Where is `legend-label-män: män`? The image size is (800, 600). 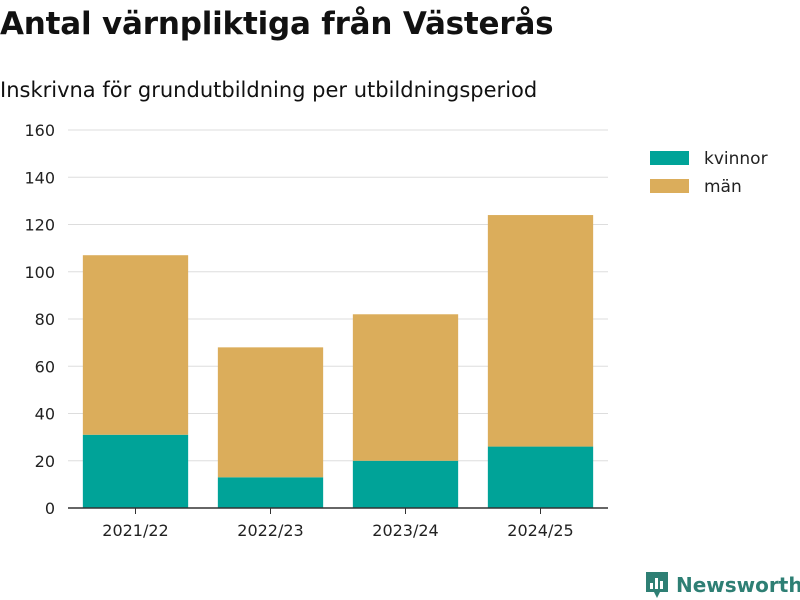
legend-label-män: män is located at coordinates (723, 187).